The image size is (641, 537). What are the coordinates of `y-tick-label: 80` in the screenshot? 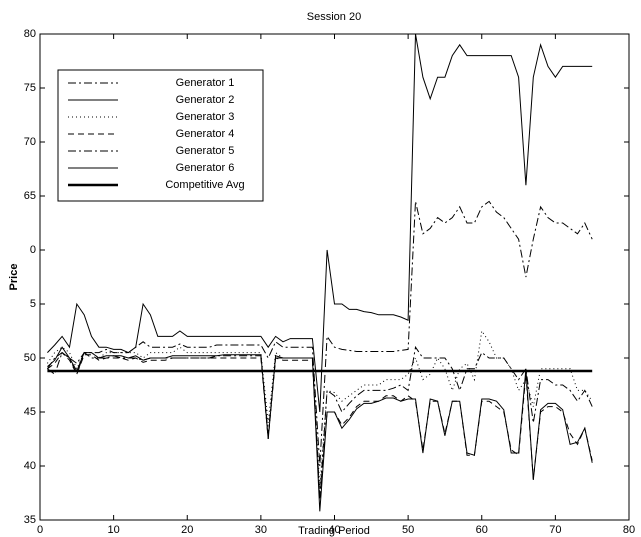 It's located at (30, 34).